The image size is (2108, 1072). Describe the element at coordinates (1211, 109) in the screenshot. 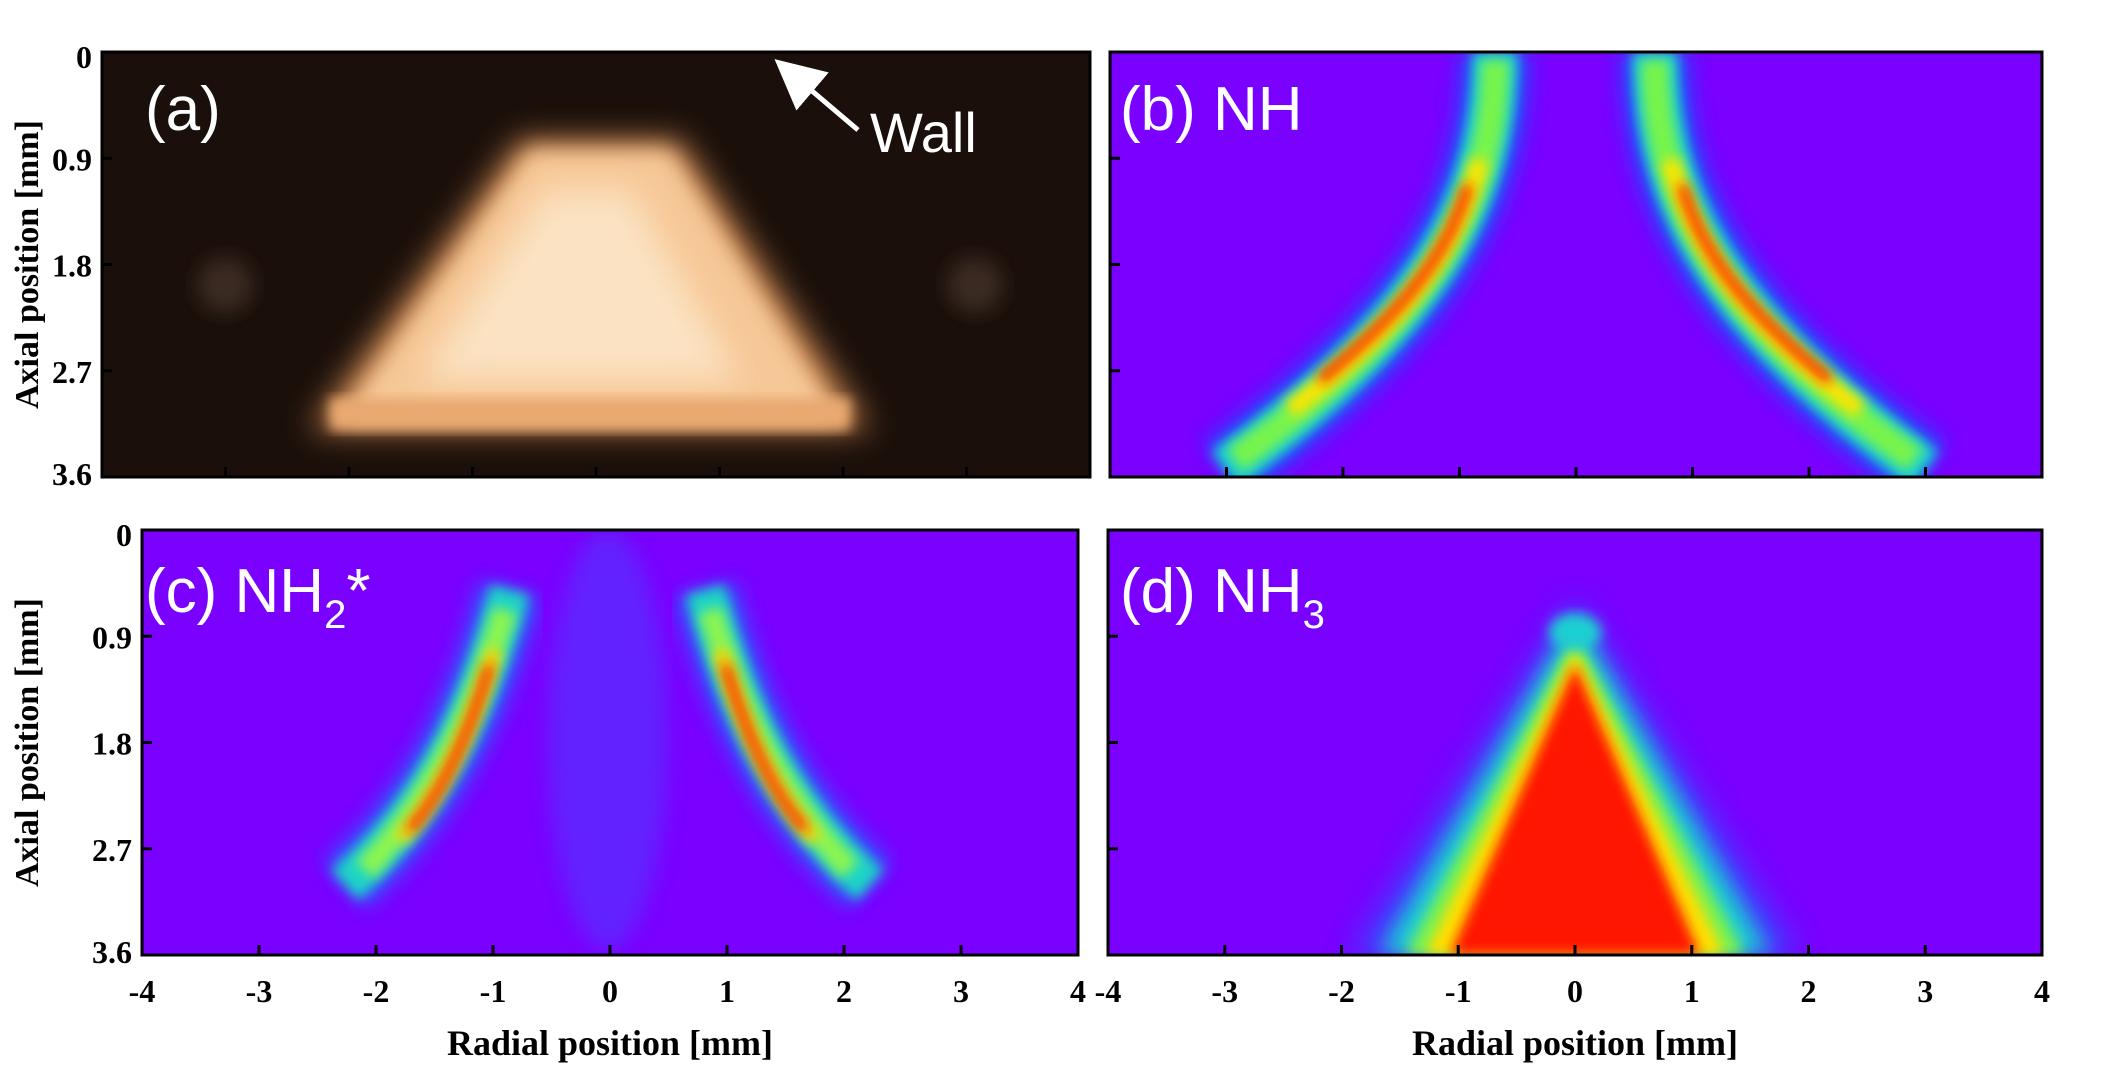

I see `panel-b-label: (b) NH` at that location.